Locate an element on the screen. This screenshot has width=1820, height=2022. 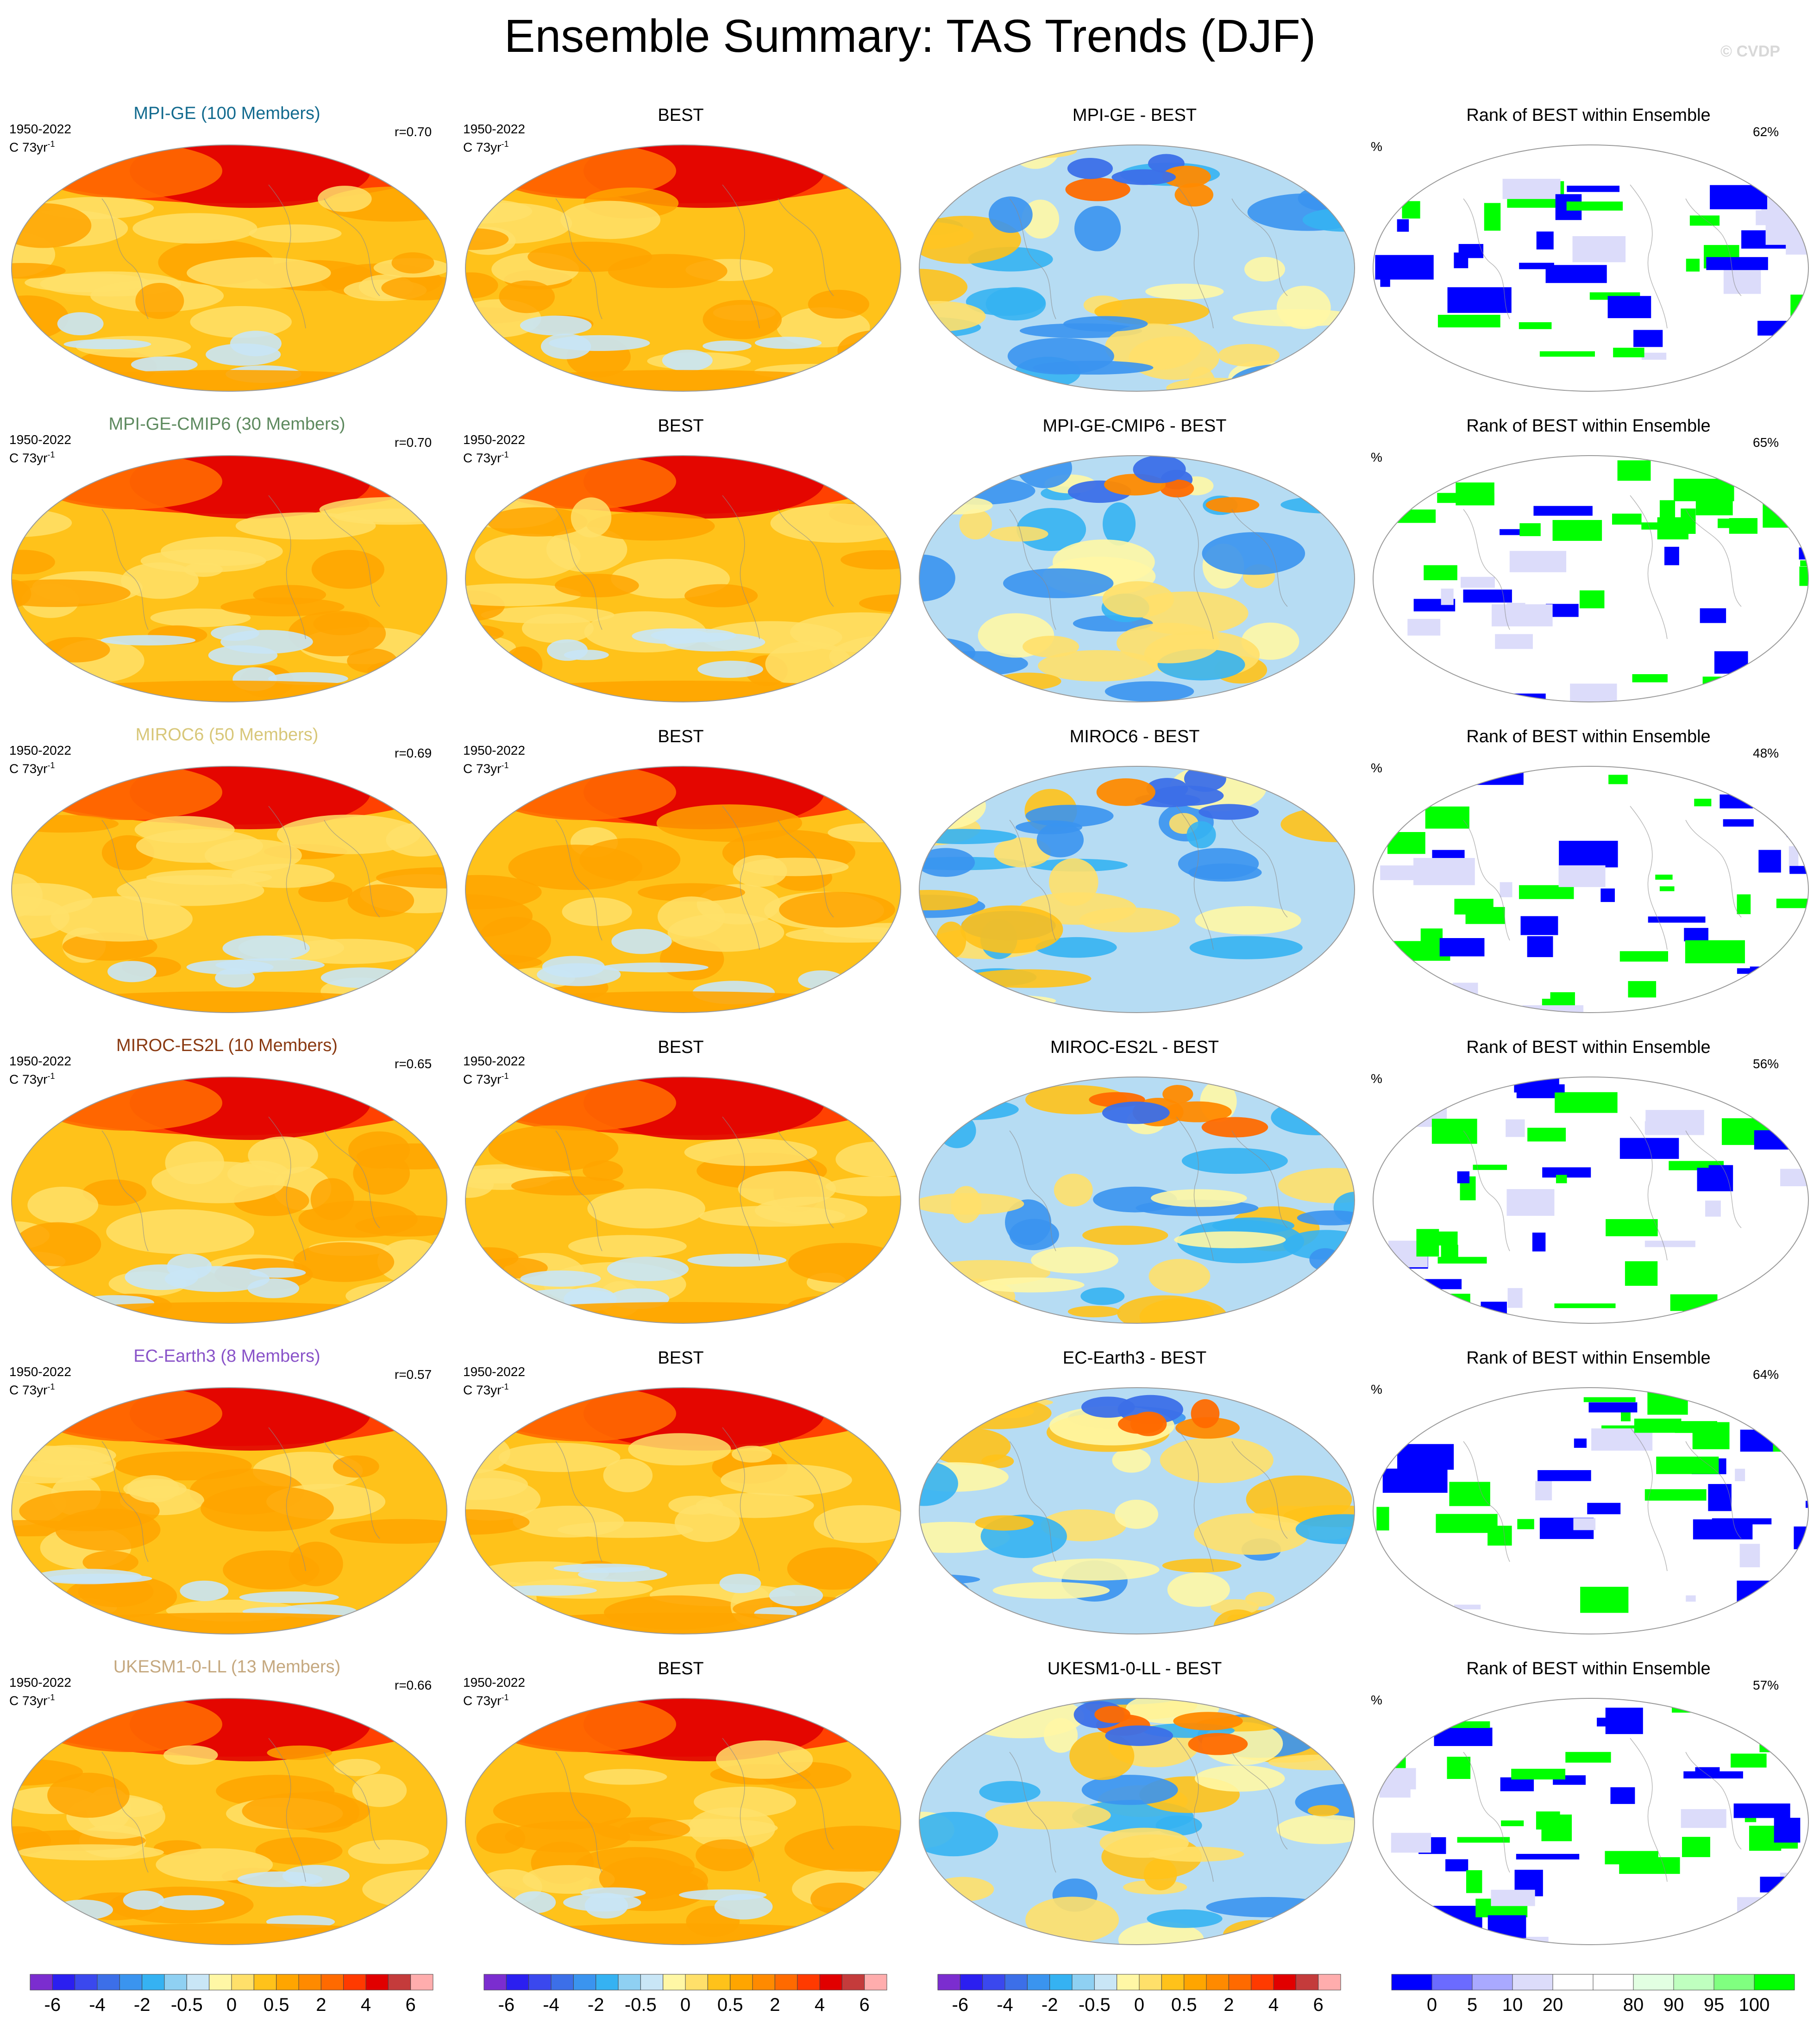
pattern-correlation: r=0.70 is located at coordinates (413, 132).